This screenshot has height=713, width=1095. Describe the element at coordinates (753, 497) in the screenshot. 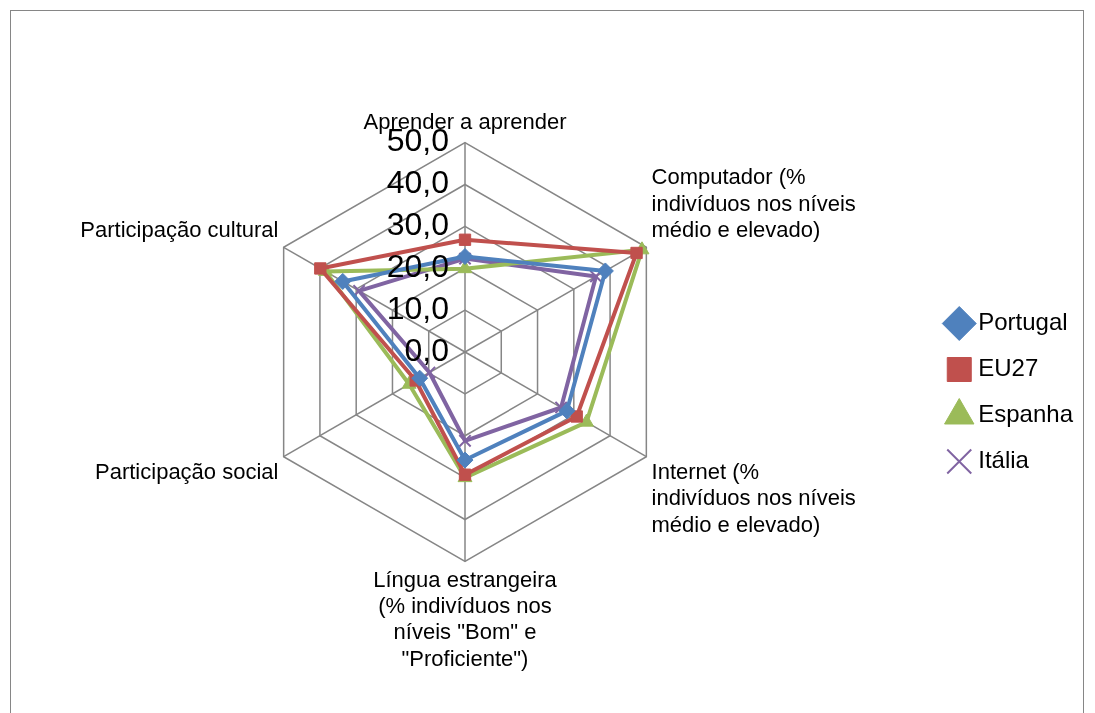

I see `spoke-label: Internet (% indivíduos nos níveis médio e elevado)` at that location.